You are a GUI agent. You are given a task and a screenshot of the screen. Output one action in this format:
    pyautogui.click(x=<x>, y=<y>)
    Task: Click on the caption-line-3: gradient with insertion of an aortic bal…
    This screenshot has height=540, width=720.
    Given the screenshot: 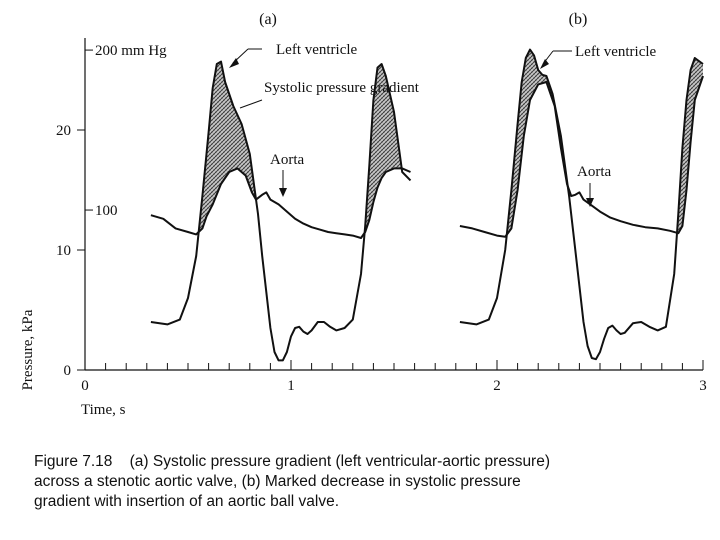 What is the action you would take?
    pyautogui.click(x=186, y=501)
    